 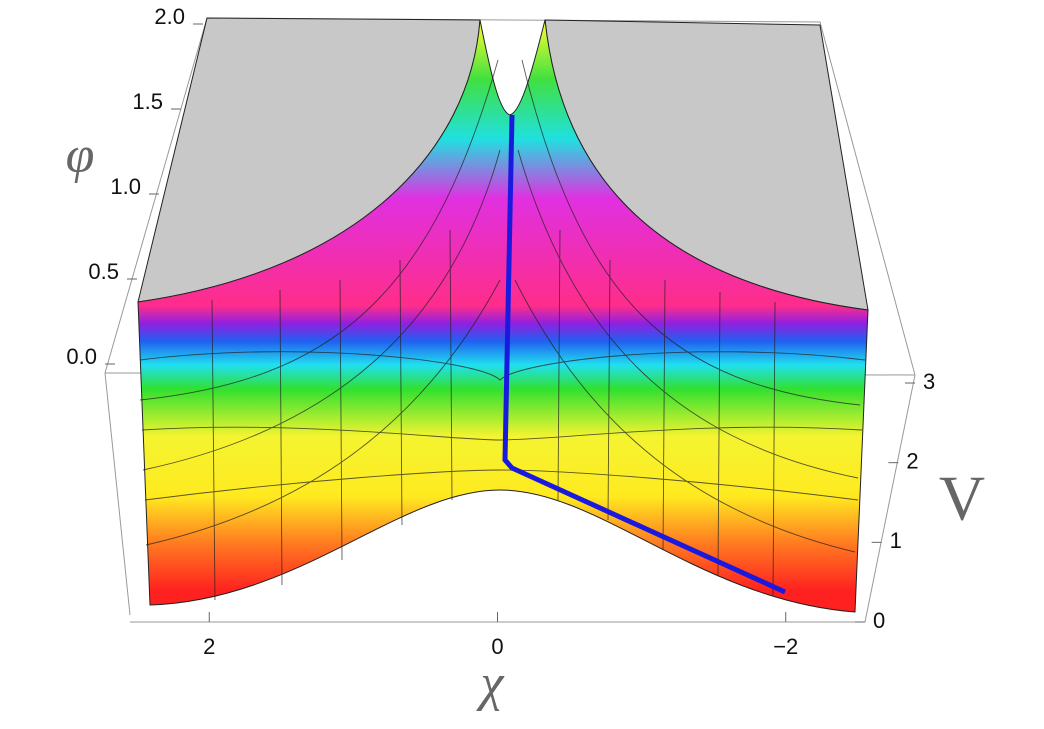 I want to click on y-tick-label: 2.0, so click(x=169, y=16).